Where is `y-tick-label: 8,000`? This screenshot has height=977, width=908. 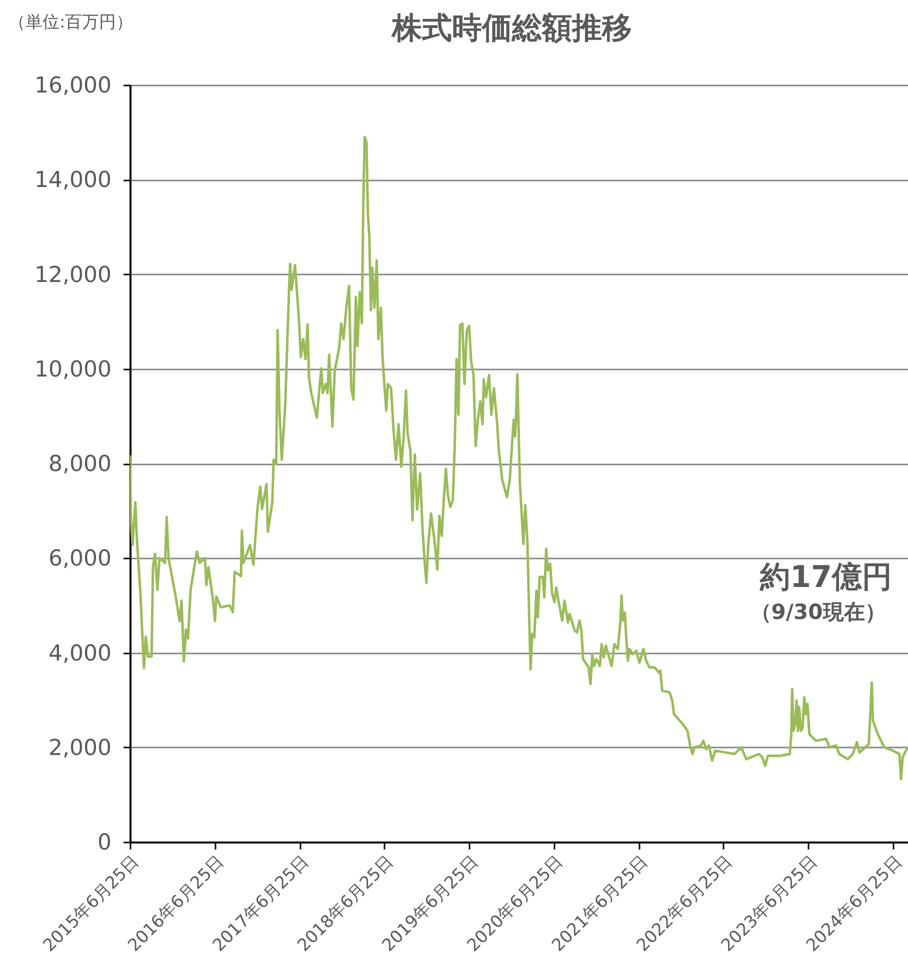
y-tick-label: 8,000 is located at coordinates (80, 464).